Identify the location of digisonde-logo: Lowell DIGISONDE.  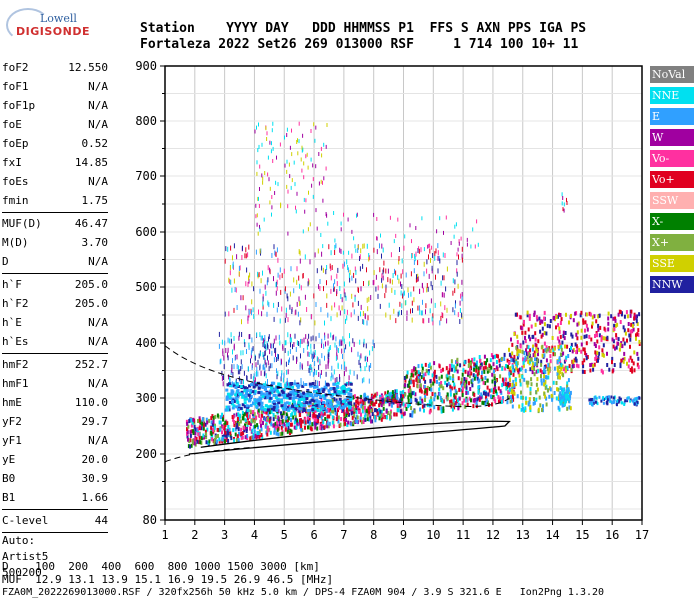
(46, 24).